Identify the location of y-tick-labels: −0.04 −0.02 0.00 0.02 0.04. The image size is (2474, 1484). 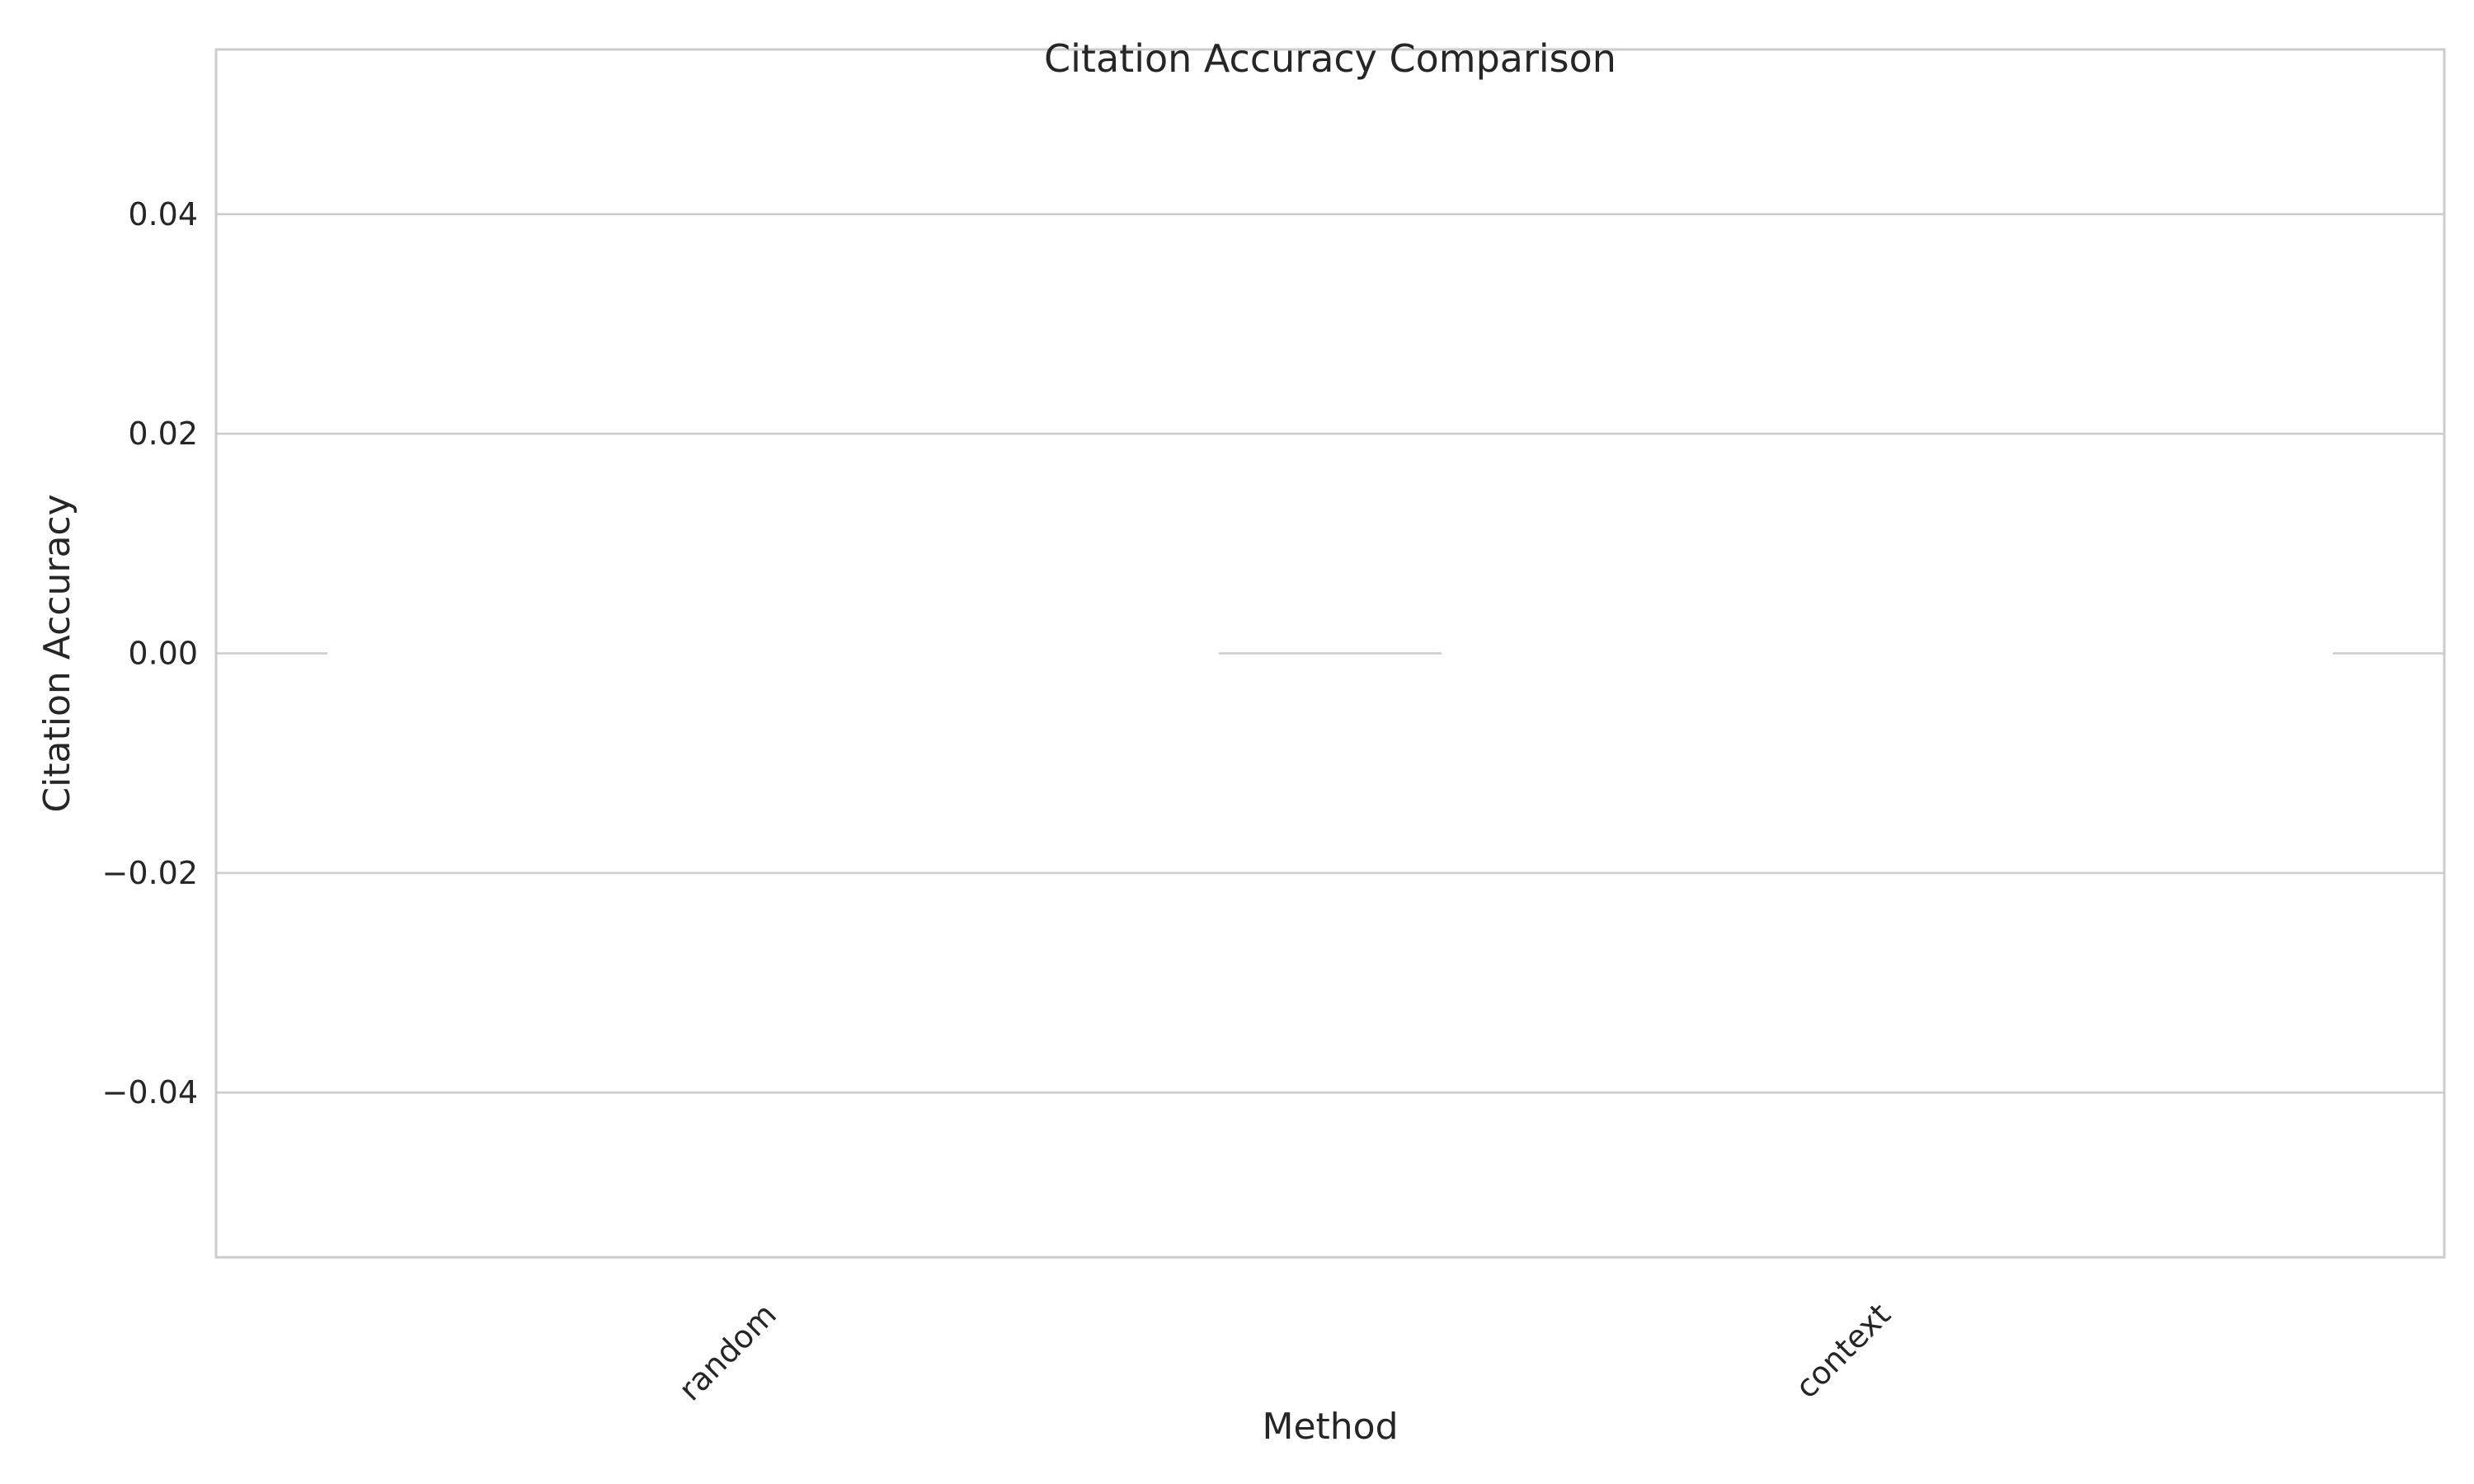
(150, 653).